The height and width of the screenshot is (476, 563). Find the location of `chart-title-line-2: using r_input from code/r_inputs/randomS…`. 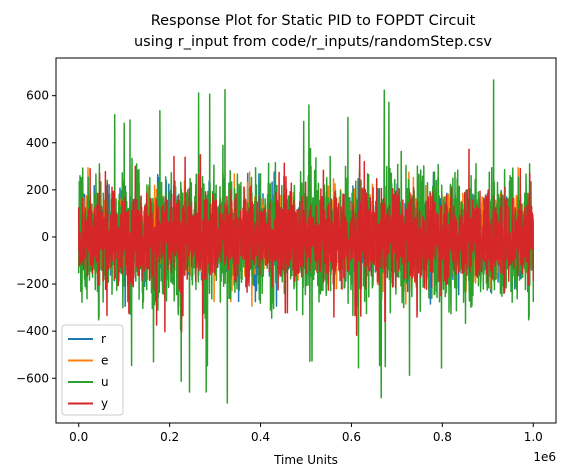

chart-title-line-2: using r_input from code/r_inputs/randomS… is located at coordinates (313, 42).